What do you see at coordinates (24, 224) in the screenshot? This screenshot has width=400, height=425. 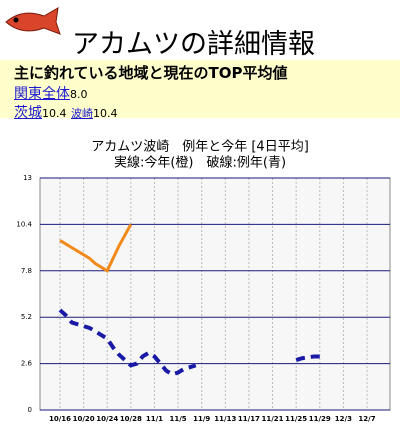 I see `y-tick-label: 10.4` at bounding box center [24, 224].